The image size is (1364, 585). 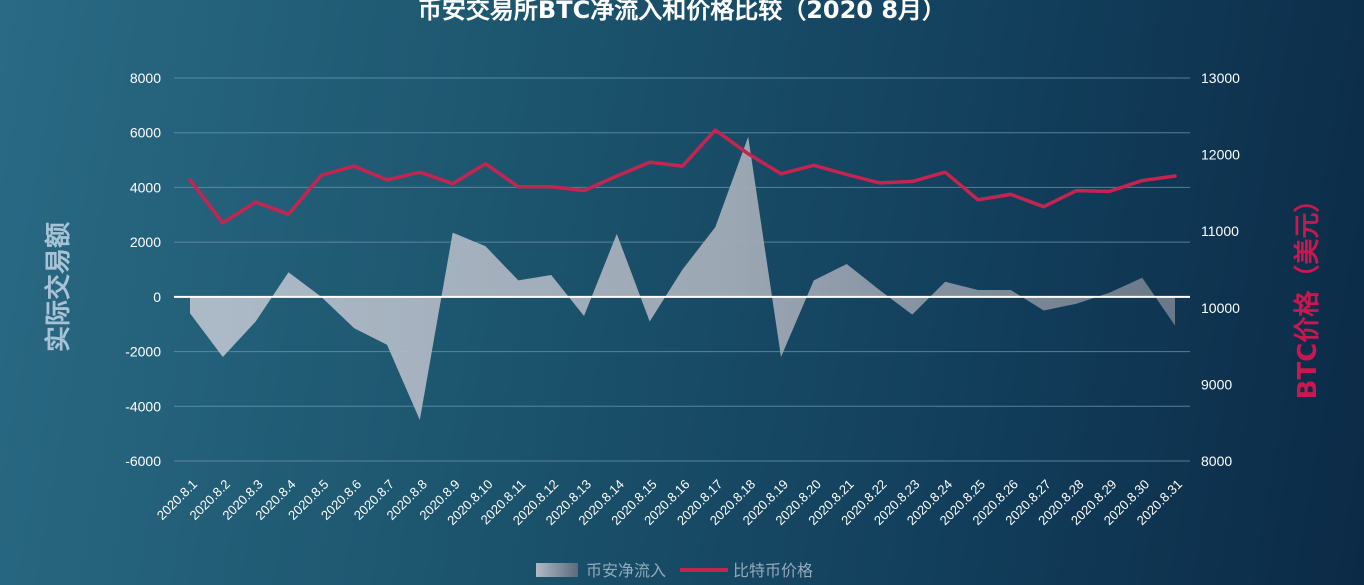 What do you see at coordinates (143, 461) in the screenshot?
I see `left-tick-label: -6000` at bounding box center [143, 461].